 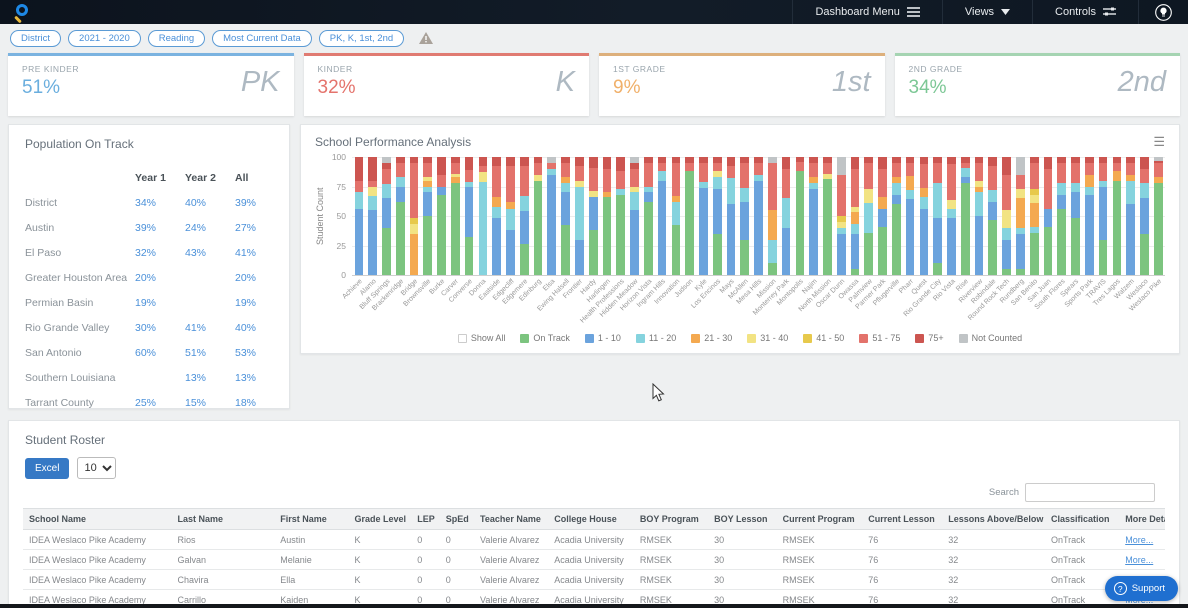 I want to click on roster-column-header: SpEd, so click(x=457, y=519).